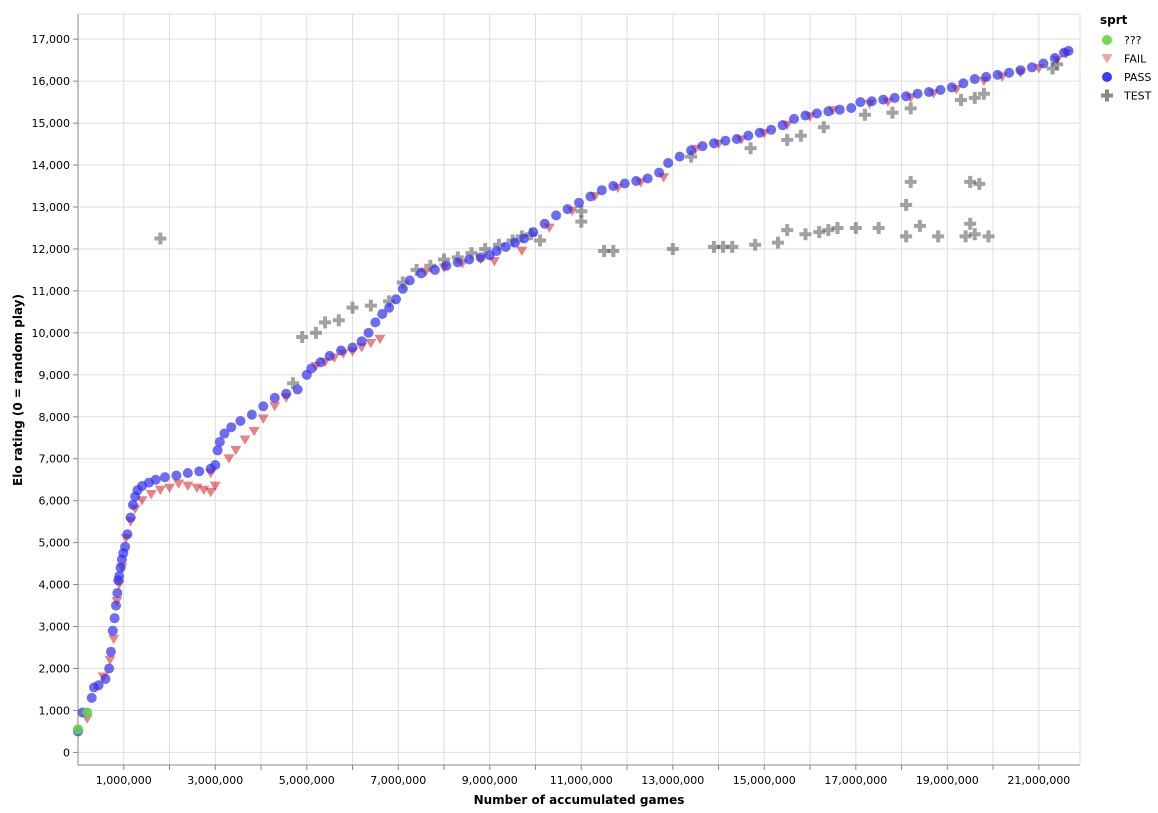 Image resolution: width=1158 pixels, height=813 pixels. What do you see at coordinates (51, 39) in the screenshot?
I see `y-tick-label: 17,000` at bounding box center [51, 39].